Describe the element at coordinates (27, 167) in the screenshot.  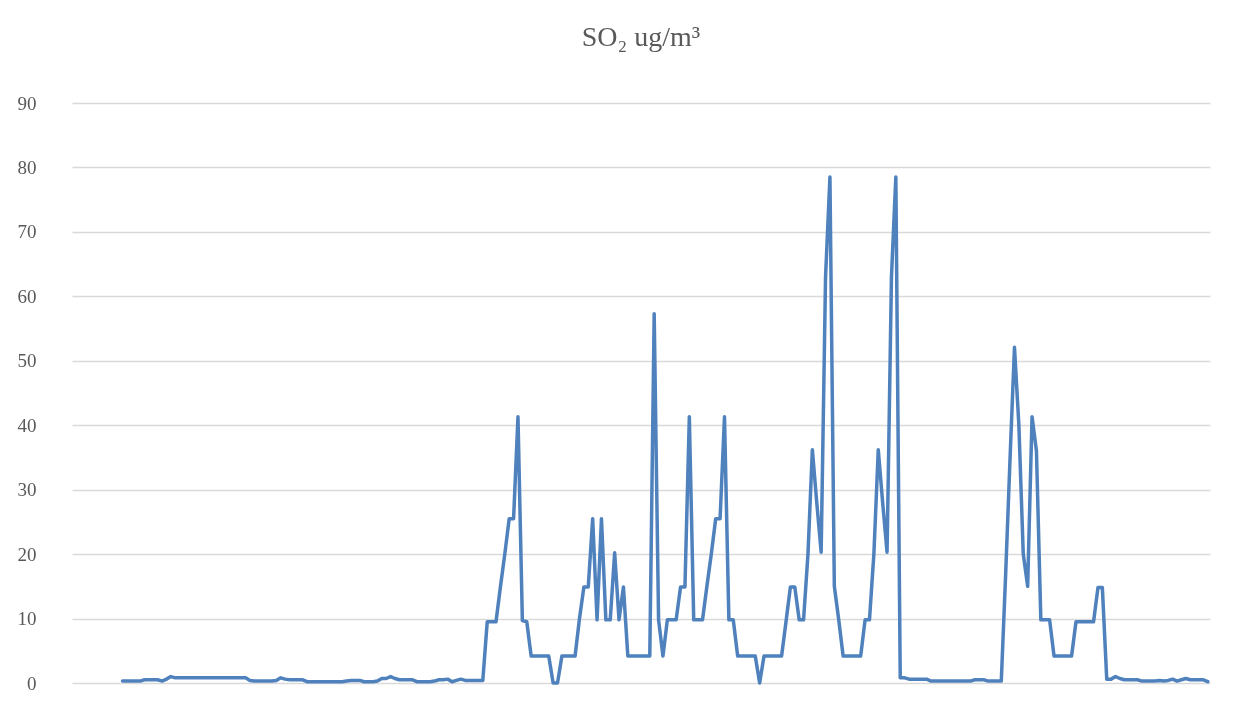
I see `y-tick-label: 80` at that location.